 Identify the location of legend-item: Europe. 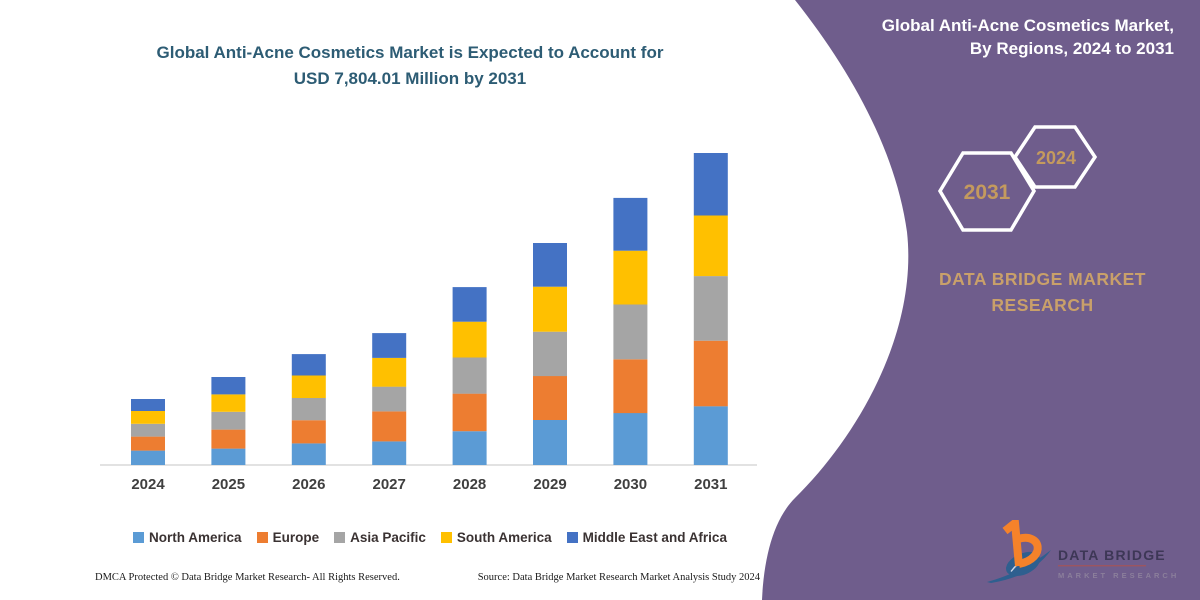
(288, 537).